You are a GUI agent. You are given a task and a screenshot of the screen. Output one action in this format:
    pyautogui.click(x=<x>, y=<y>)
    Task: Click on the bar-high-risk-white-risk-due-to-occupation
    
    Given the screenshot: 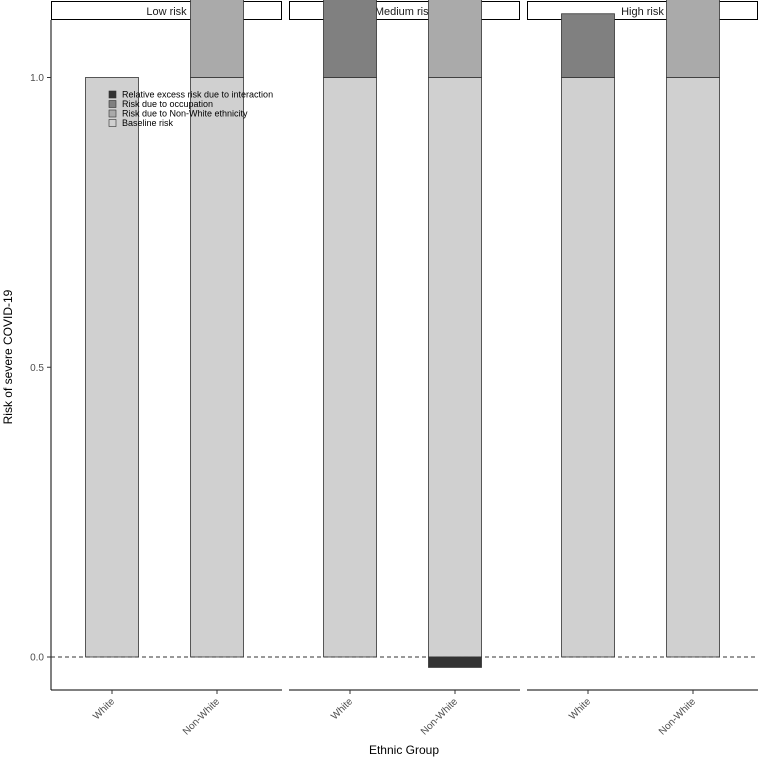 What is the action you would take?
    pyautogui.click(x=588, y=45)
    